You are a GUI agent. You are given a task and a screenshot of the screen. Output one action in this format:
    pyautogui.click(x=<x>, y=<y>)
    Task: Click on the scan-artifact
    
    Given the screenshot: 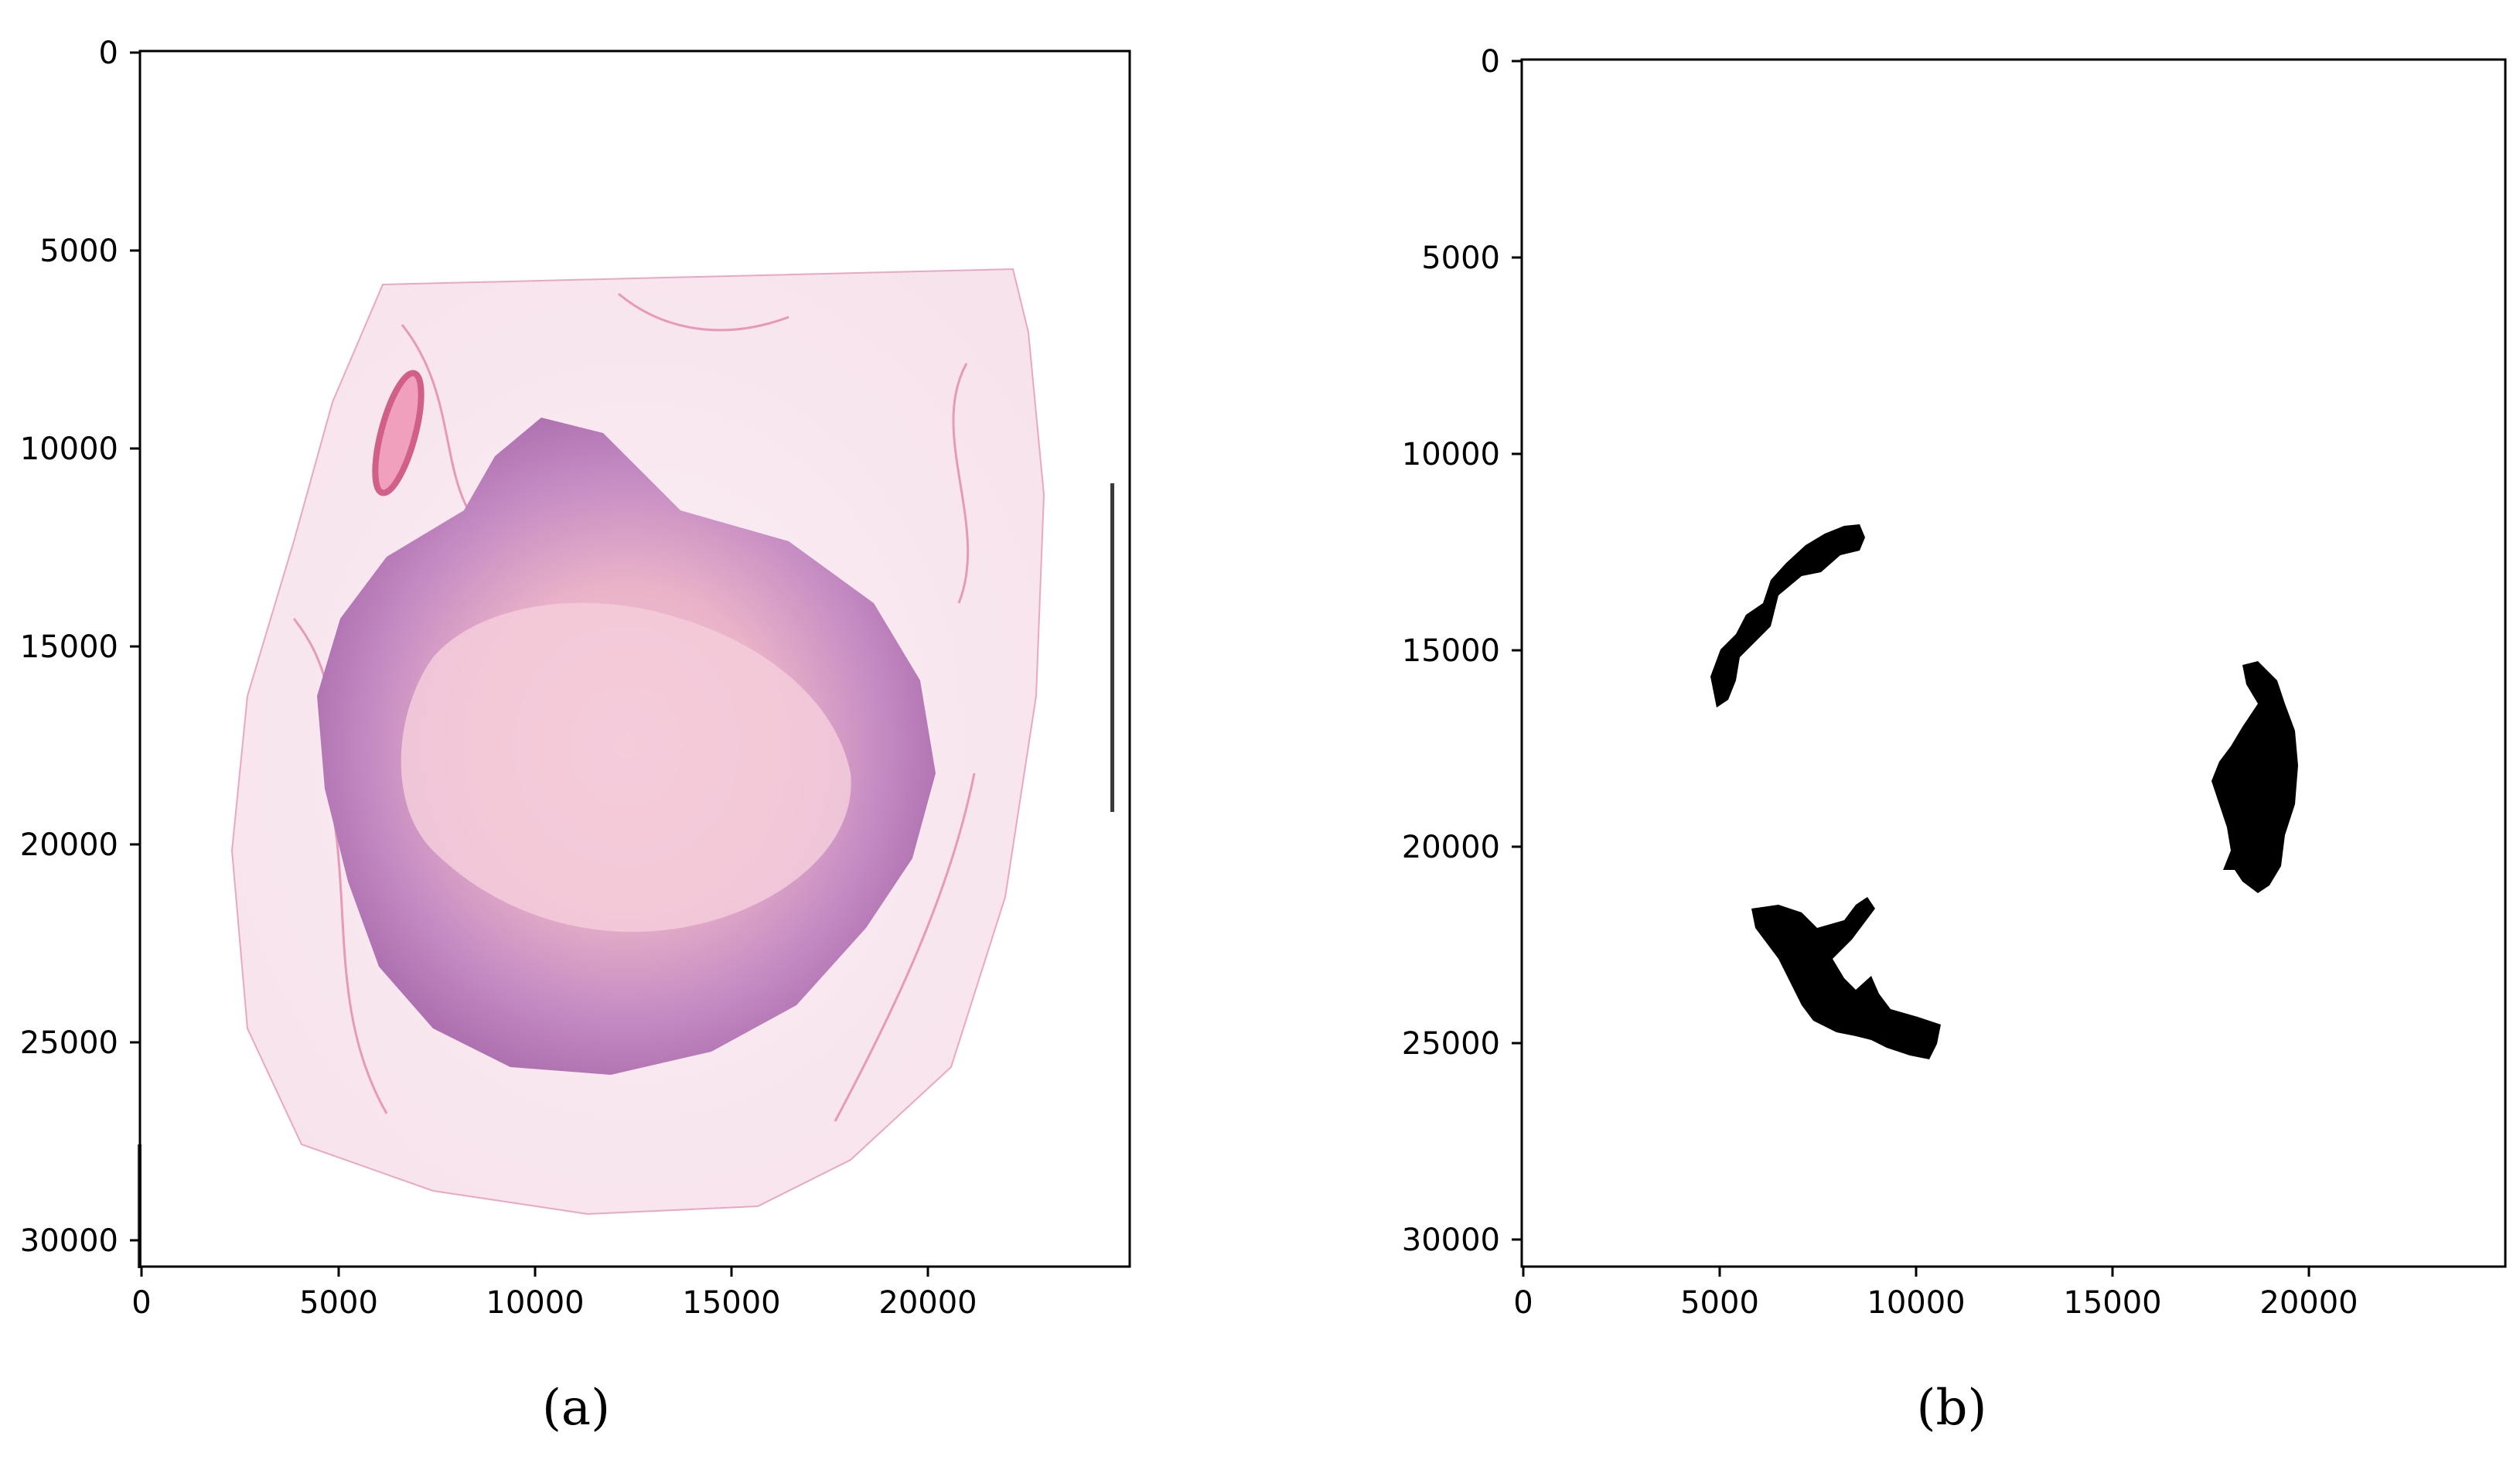 What is the action you would take?
    pyautogui.click(x=1112, y=647)
    